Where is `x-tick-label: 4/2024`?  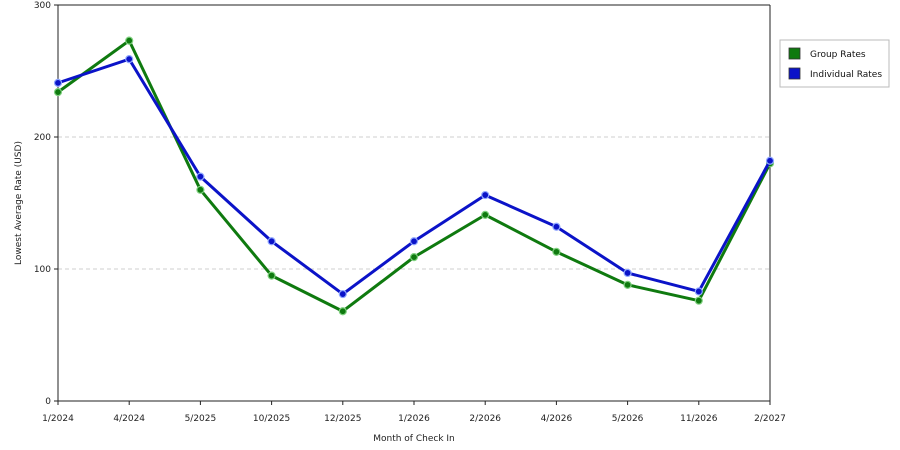 x-tick-label: 4/2024 is located at coordinates (129, 419).